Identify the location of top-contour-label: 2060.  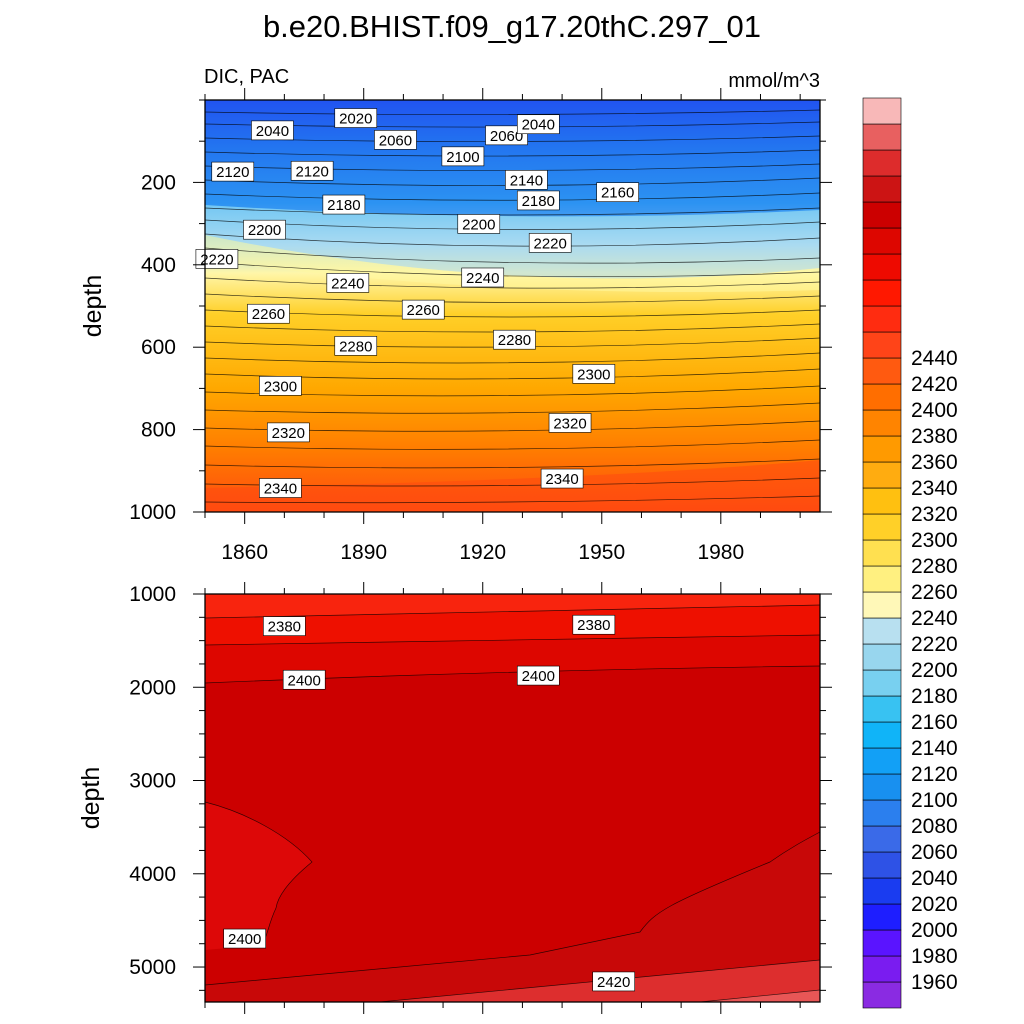
(395, 140).